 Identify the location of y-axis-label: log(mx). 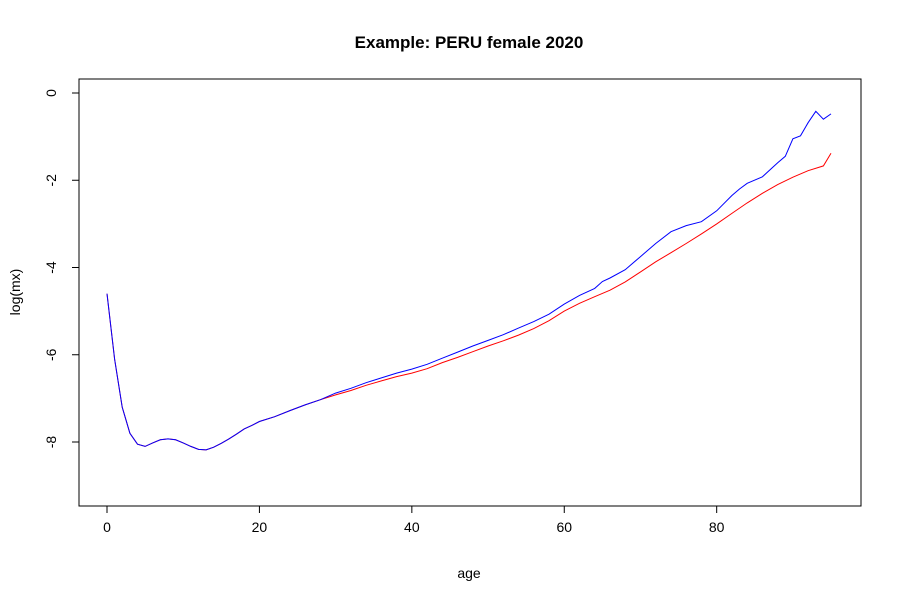
(15, 292).